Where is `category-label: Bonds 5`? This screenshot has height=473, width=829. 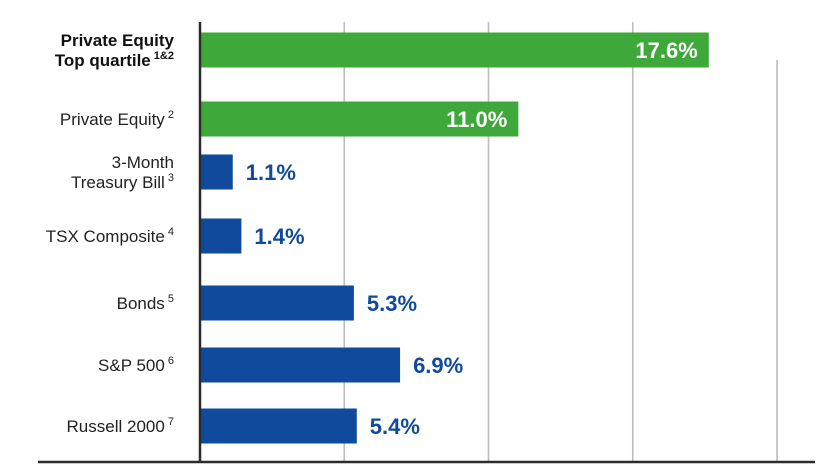 category-label: Bonds 5 is located at coordinates (145, 303).